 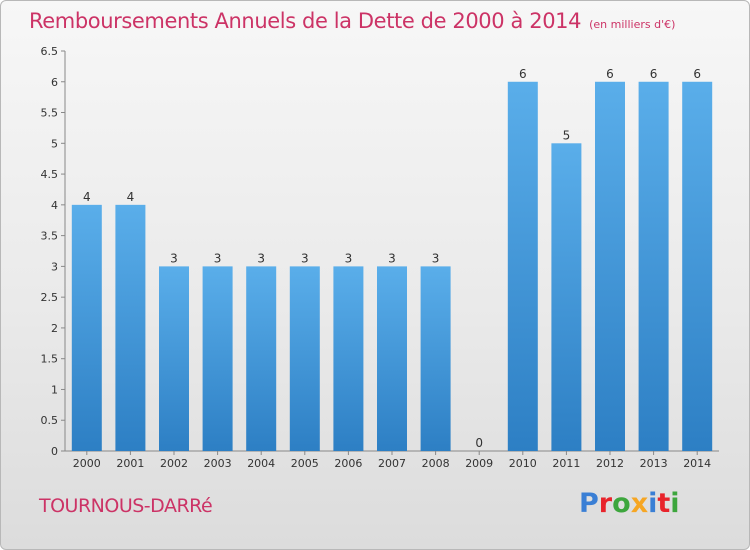 I want to click on y-tick-label: 6.5, so click(x=50, y=51).